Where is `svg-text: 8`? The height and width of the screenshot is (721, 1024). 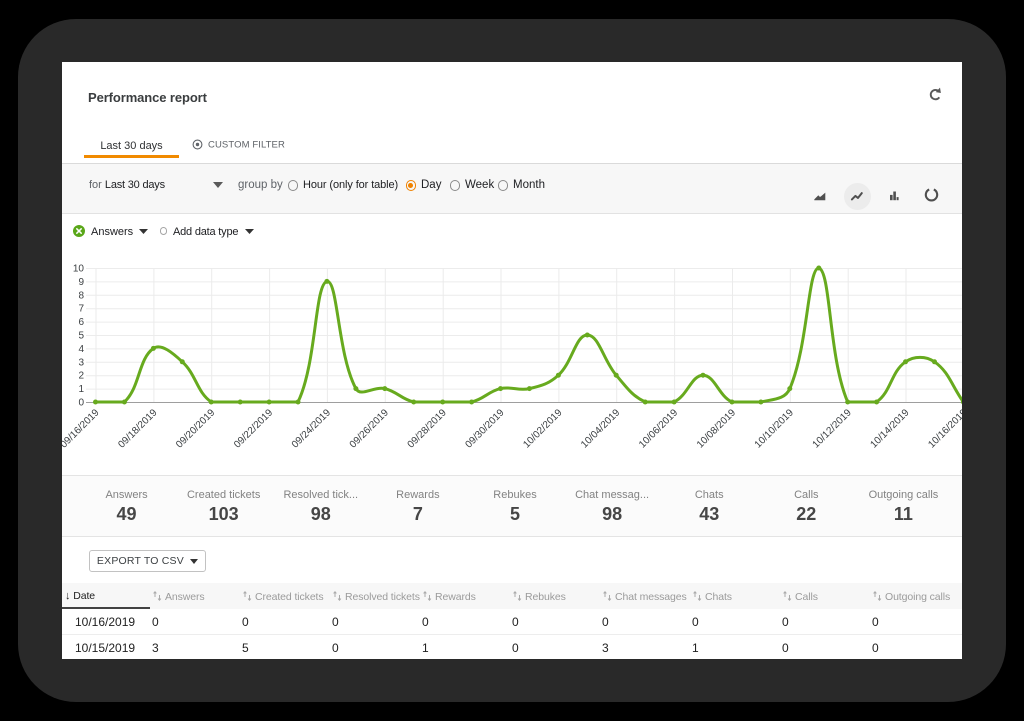
svg-text: 8 is located at coordinates (81, 295).